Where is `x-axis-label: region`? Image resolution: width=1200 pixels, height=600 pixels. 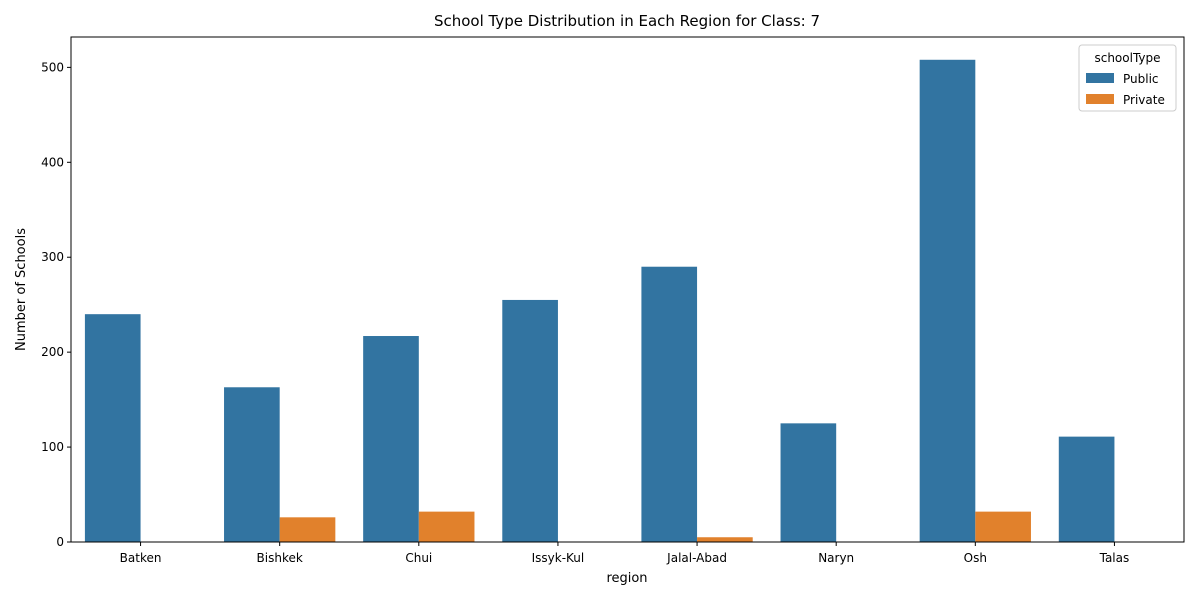 x-axis-label: region is located at coordinates (626, 578).